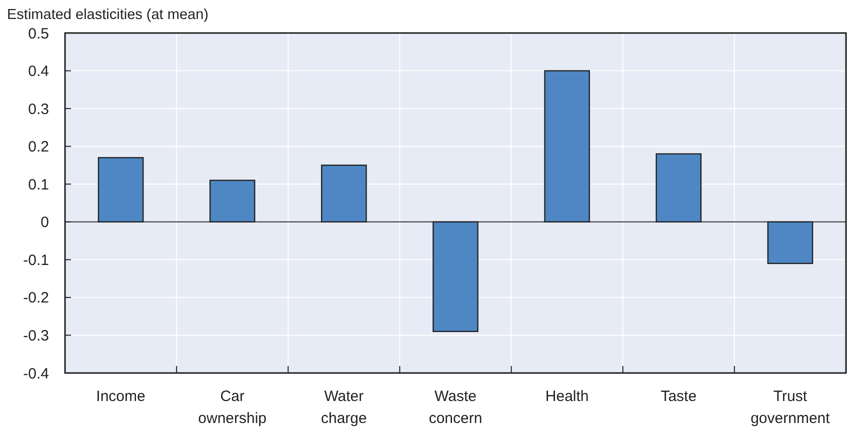 The image size is (847, 431). Describe the element at coordinates (567, 396) in the screenshot. I see `x-tick-label: Health` at that location.